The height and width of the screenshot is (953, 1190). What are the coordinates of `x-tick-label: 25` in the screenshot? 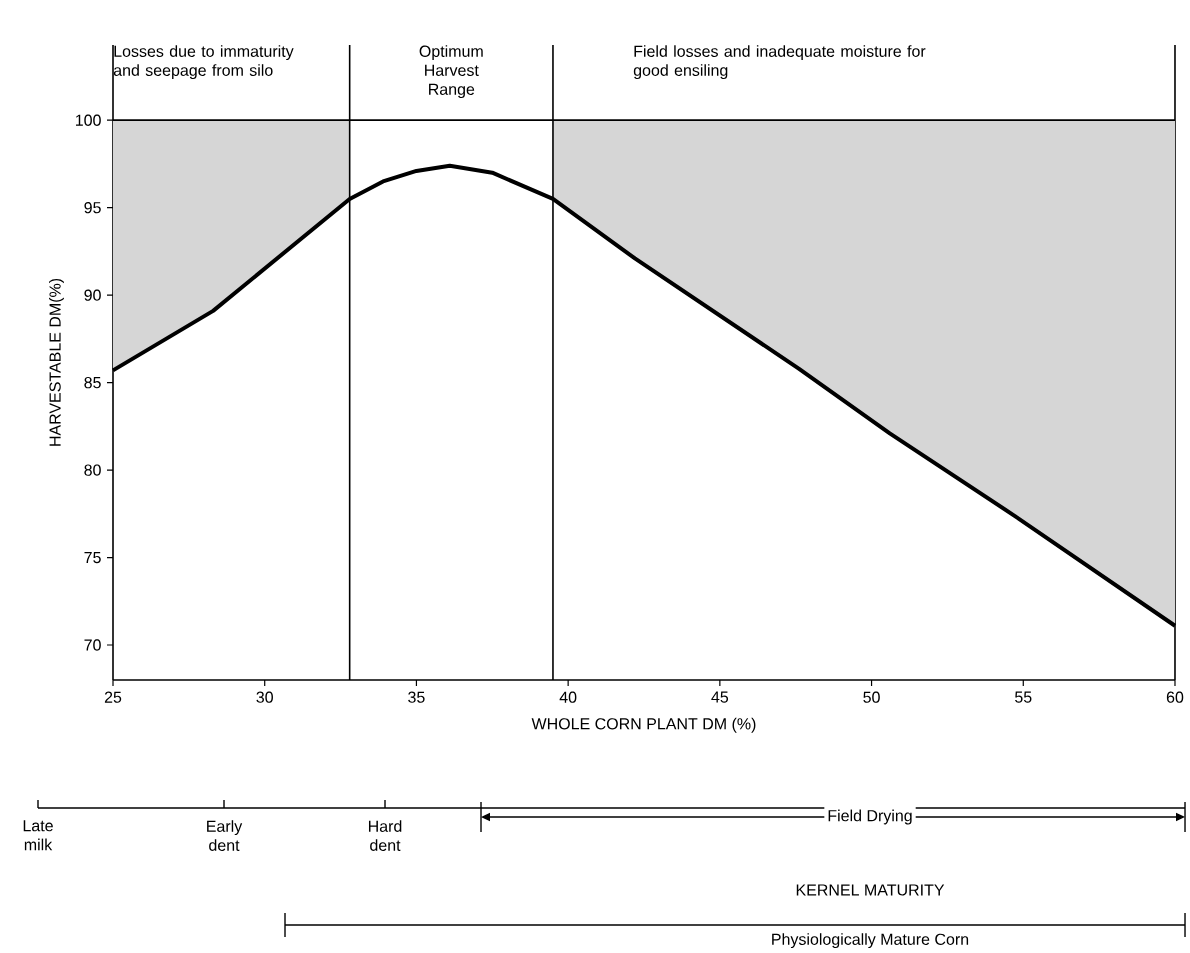 It's located at (113, 697).